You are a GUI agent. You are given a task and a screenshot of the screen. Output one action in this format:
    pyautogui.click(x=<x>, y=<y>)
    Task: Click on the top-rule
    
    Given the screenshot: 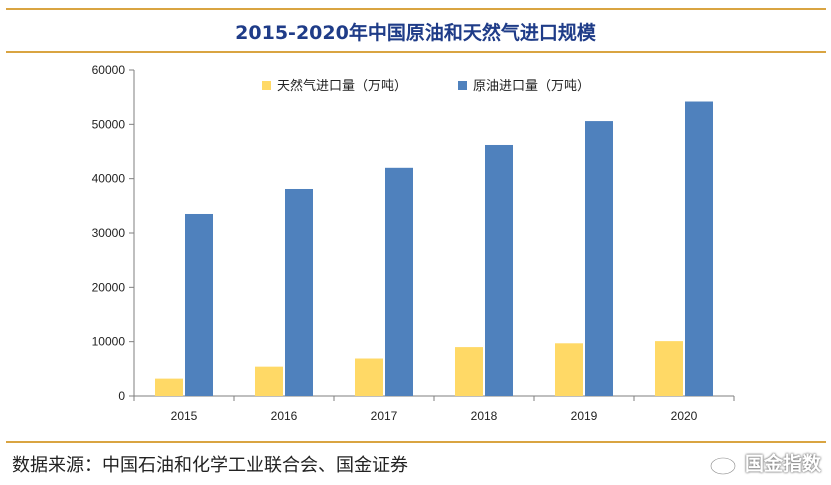 What is the action you would take?
    pyautogui.click(x=416, y=9)
    